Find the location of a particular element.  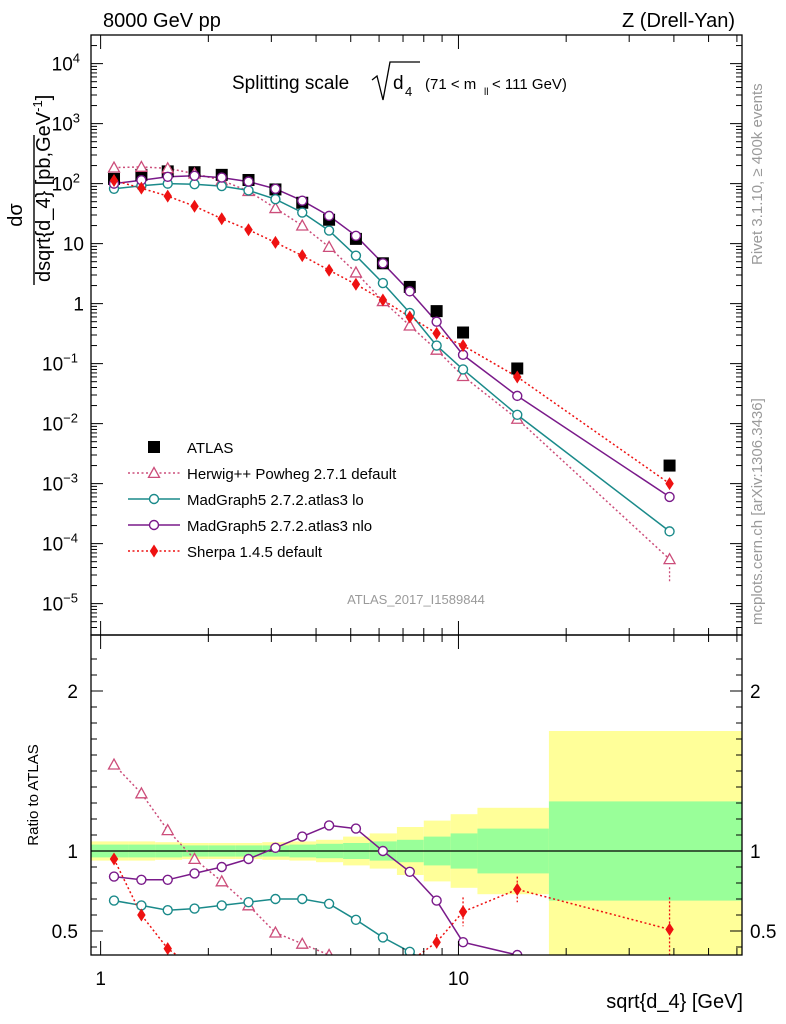

ratio-y-tick-label-right: 1 is located at coordinates (755, 852).